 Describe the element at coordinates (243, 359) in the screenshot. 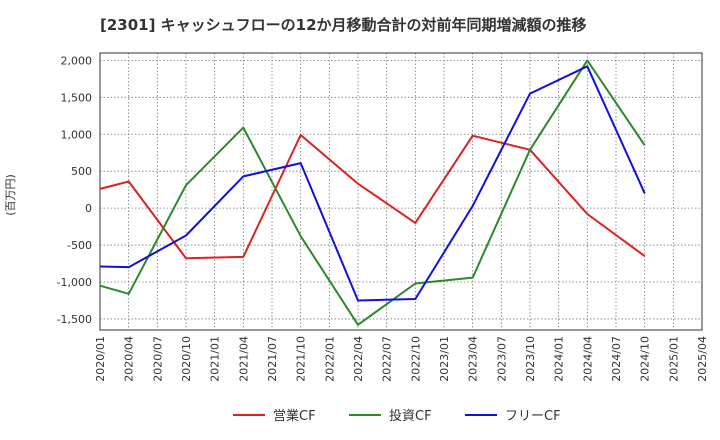

I see `x-tick-label: 2021/04` at that location.